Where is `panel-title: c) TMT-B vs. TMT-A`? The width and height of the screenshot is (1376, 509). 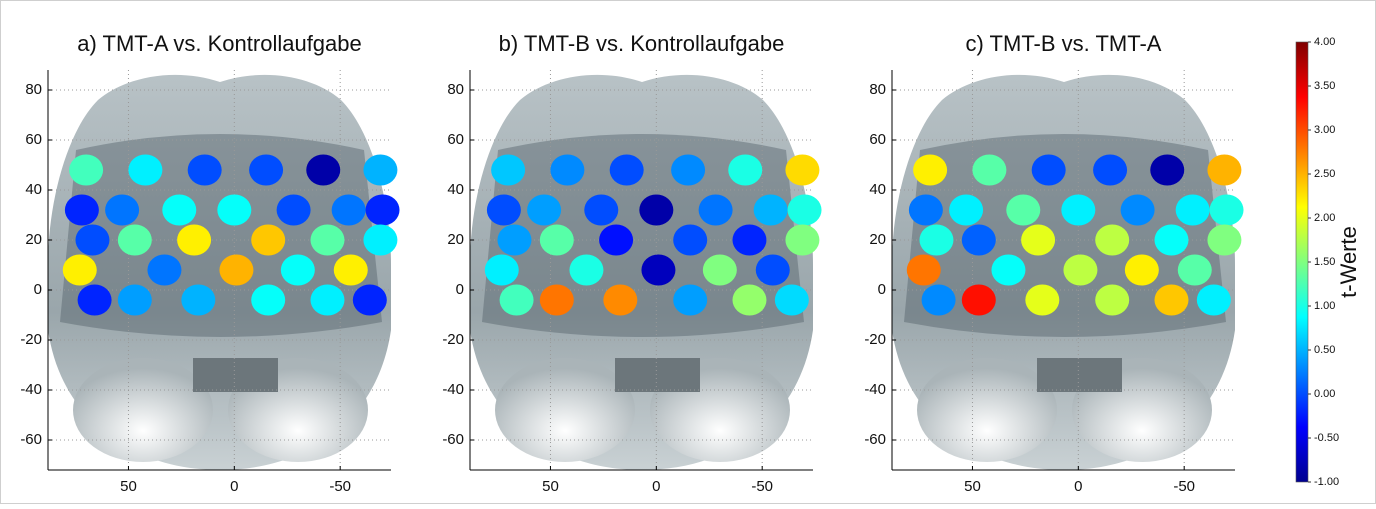 panel-title: c) TMT-B vs. TMT-A is located at coordinates (1064, 43).